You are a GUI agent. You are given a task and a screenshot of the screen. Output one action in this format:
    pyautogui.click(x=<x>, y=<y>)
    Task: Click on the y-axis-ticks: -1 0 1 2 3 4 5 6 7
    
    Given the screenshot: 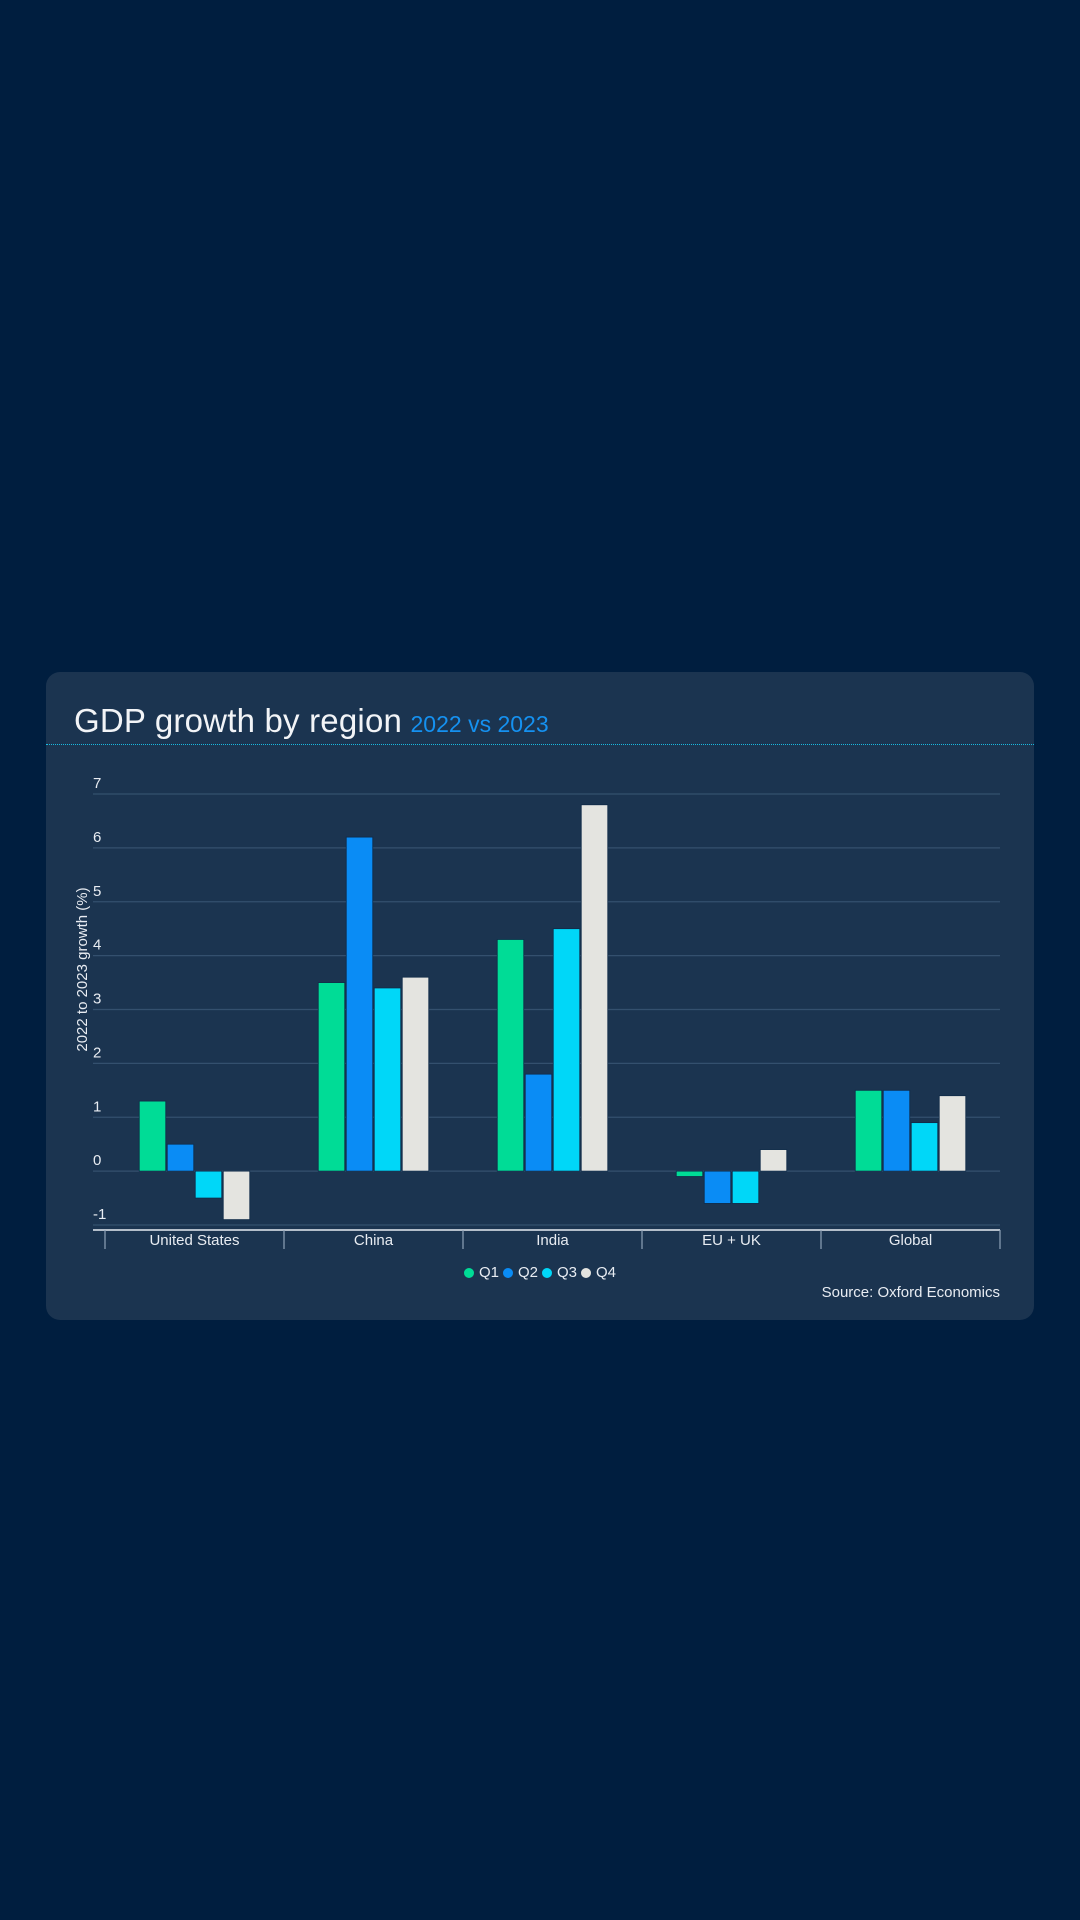 What is the action you would take?
    pyautogui.click(x=99, y=999)
    